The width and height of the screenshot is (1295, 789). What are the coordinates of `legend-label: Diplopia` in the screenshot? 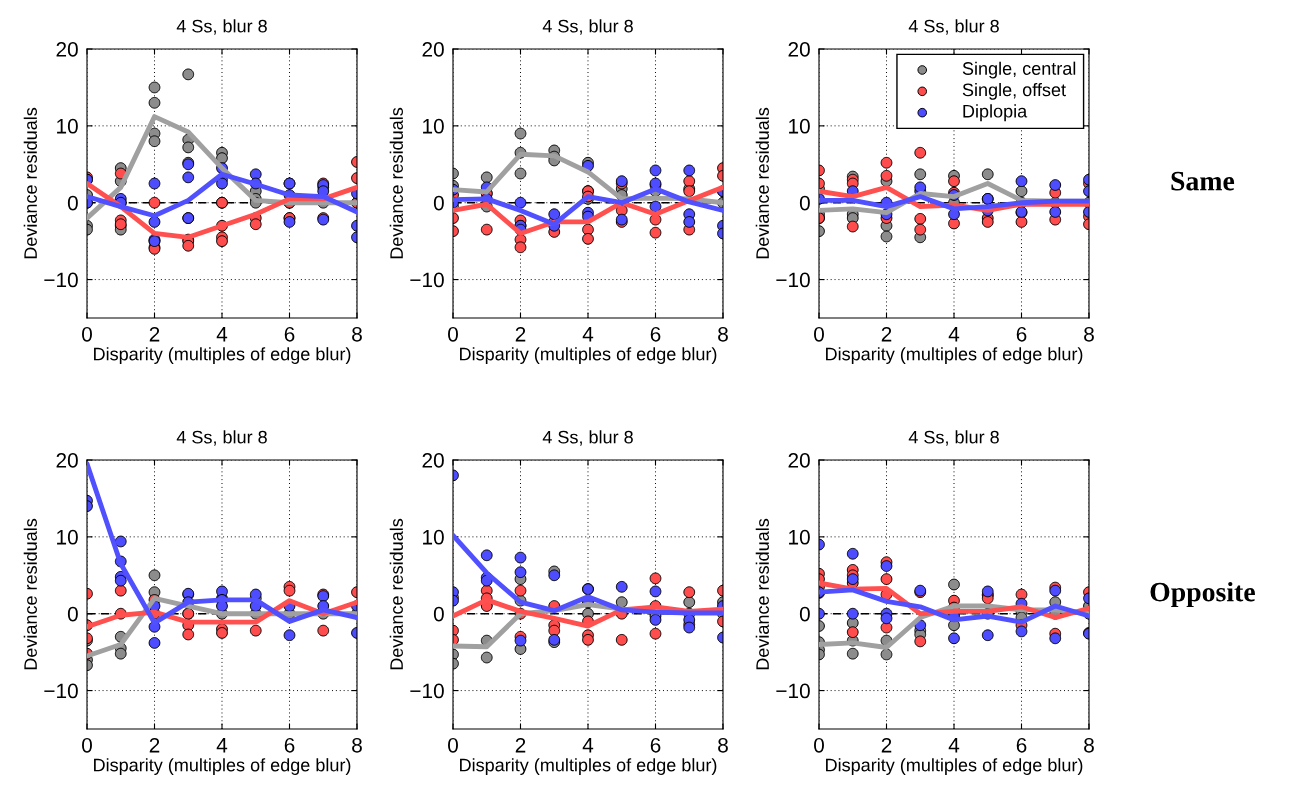 It's located at (995, 113).